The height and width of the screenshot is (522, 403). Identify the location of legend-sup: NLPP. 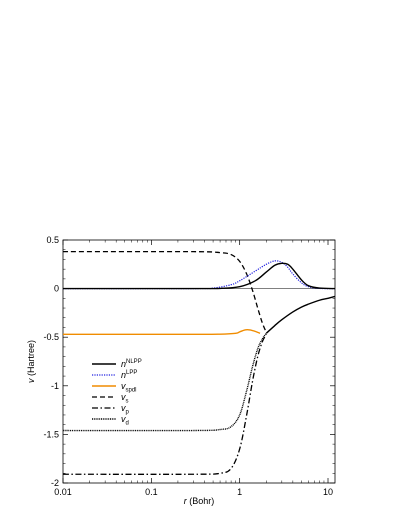
(134, 362).